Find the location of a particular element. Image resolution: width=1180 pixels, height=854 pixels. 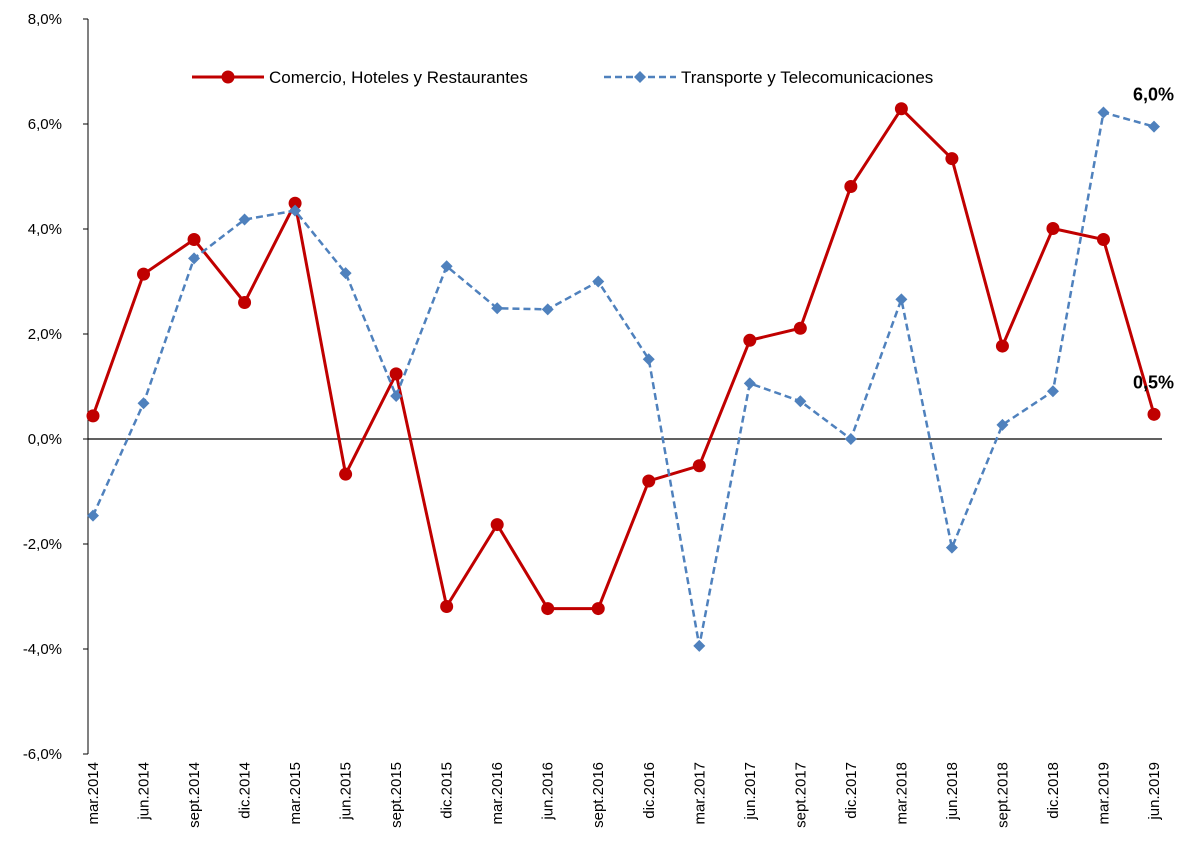

x-tick-label: sept.2015 is located at coordinates (396, 795).